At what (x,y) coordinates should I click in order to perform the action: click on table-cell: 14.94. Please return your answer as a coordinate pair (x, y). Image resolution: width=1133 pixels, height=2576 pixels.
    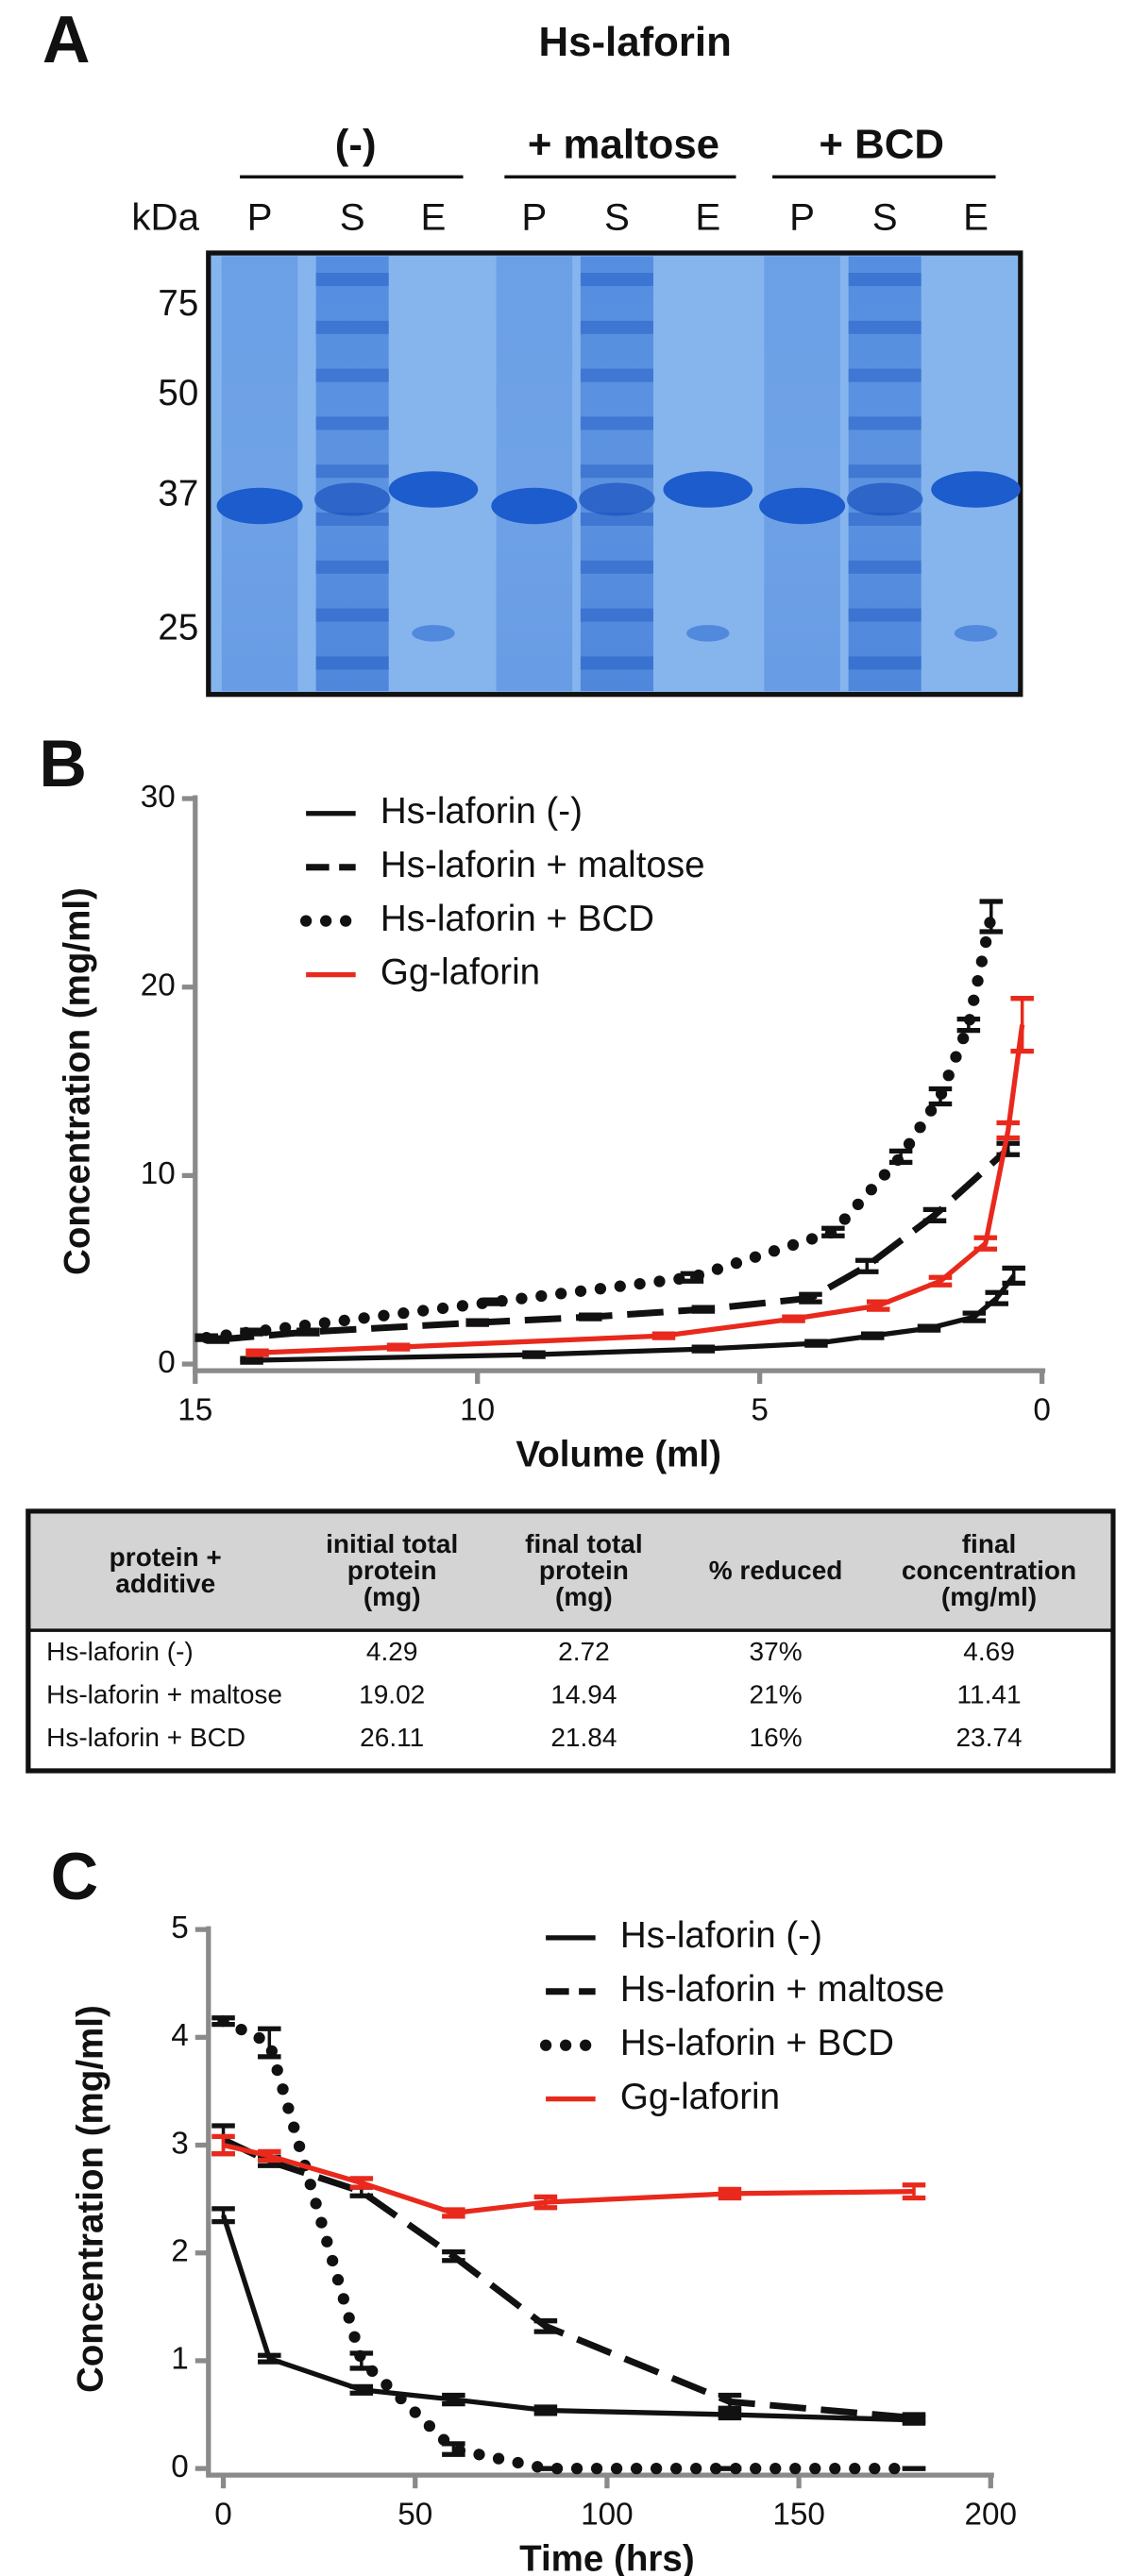
    Looking at the image, I should click on (584, 1694).